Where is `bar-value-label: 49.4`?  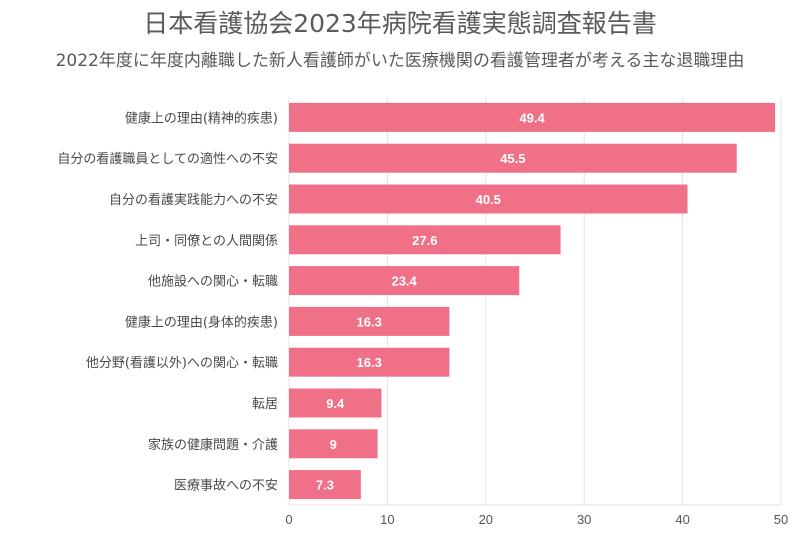
bar-value-label: 49.4 is located at coordinates (532, 117).